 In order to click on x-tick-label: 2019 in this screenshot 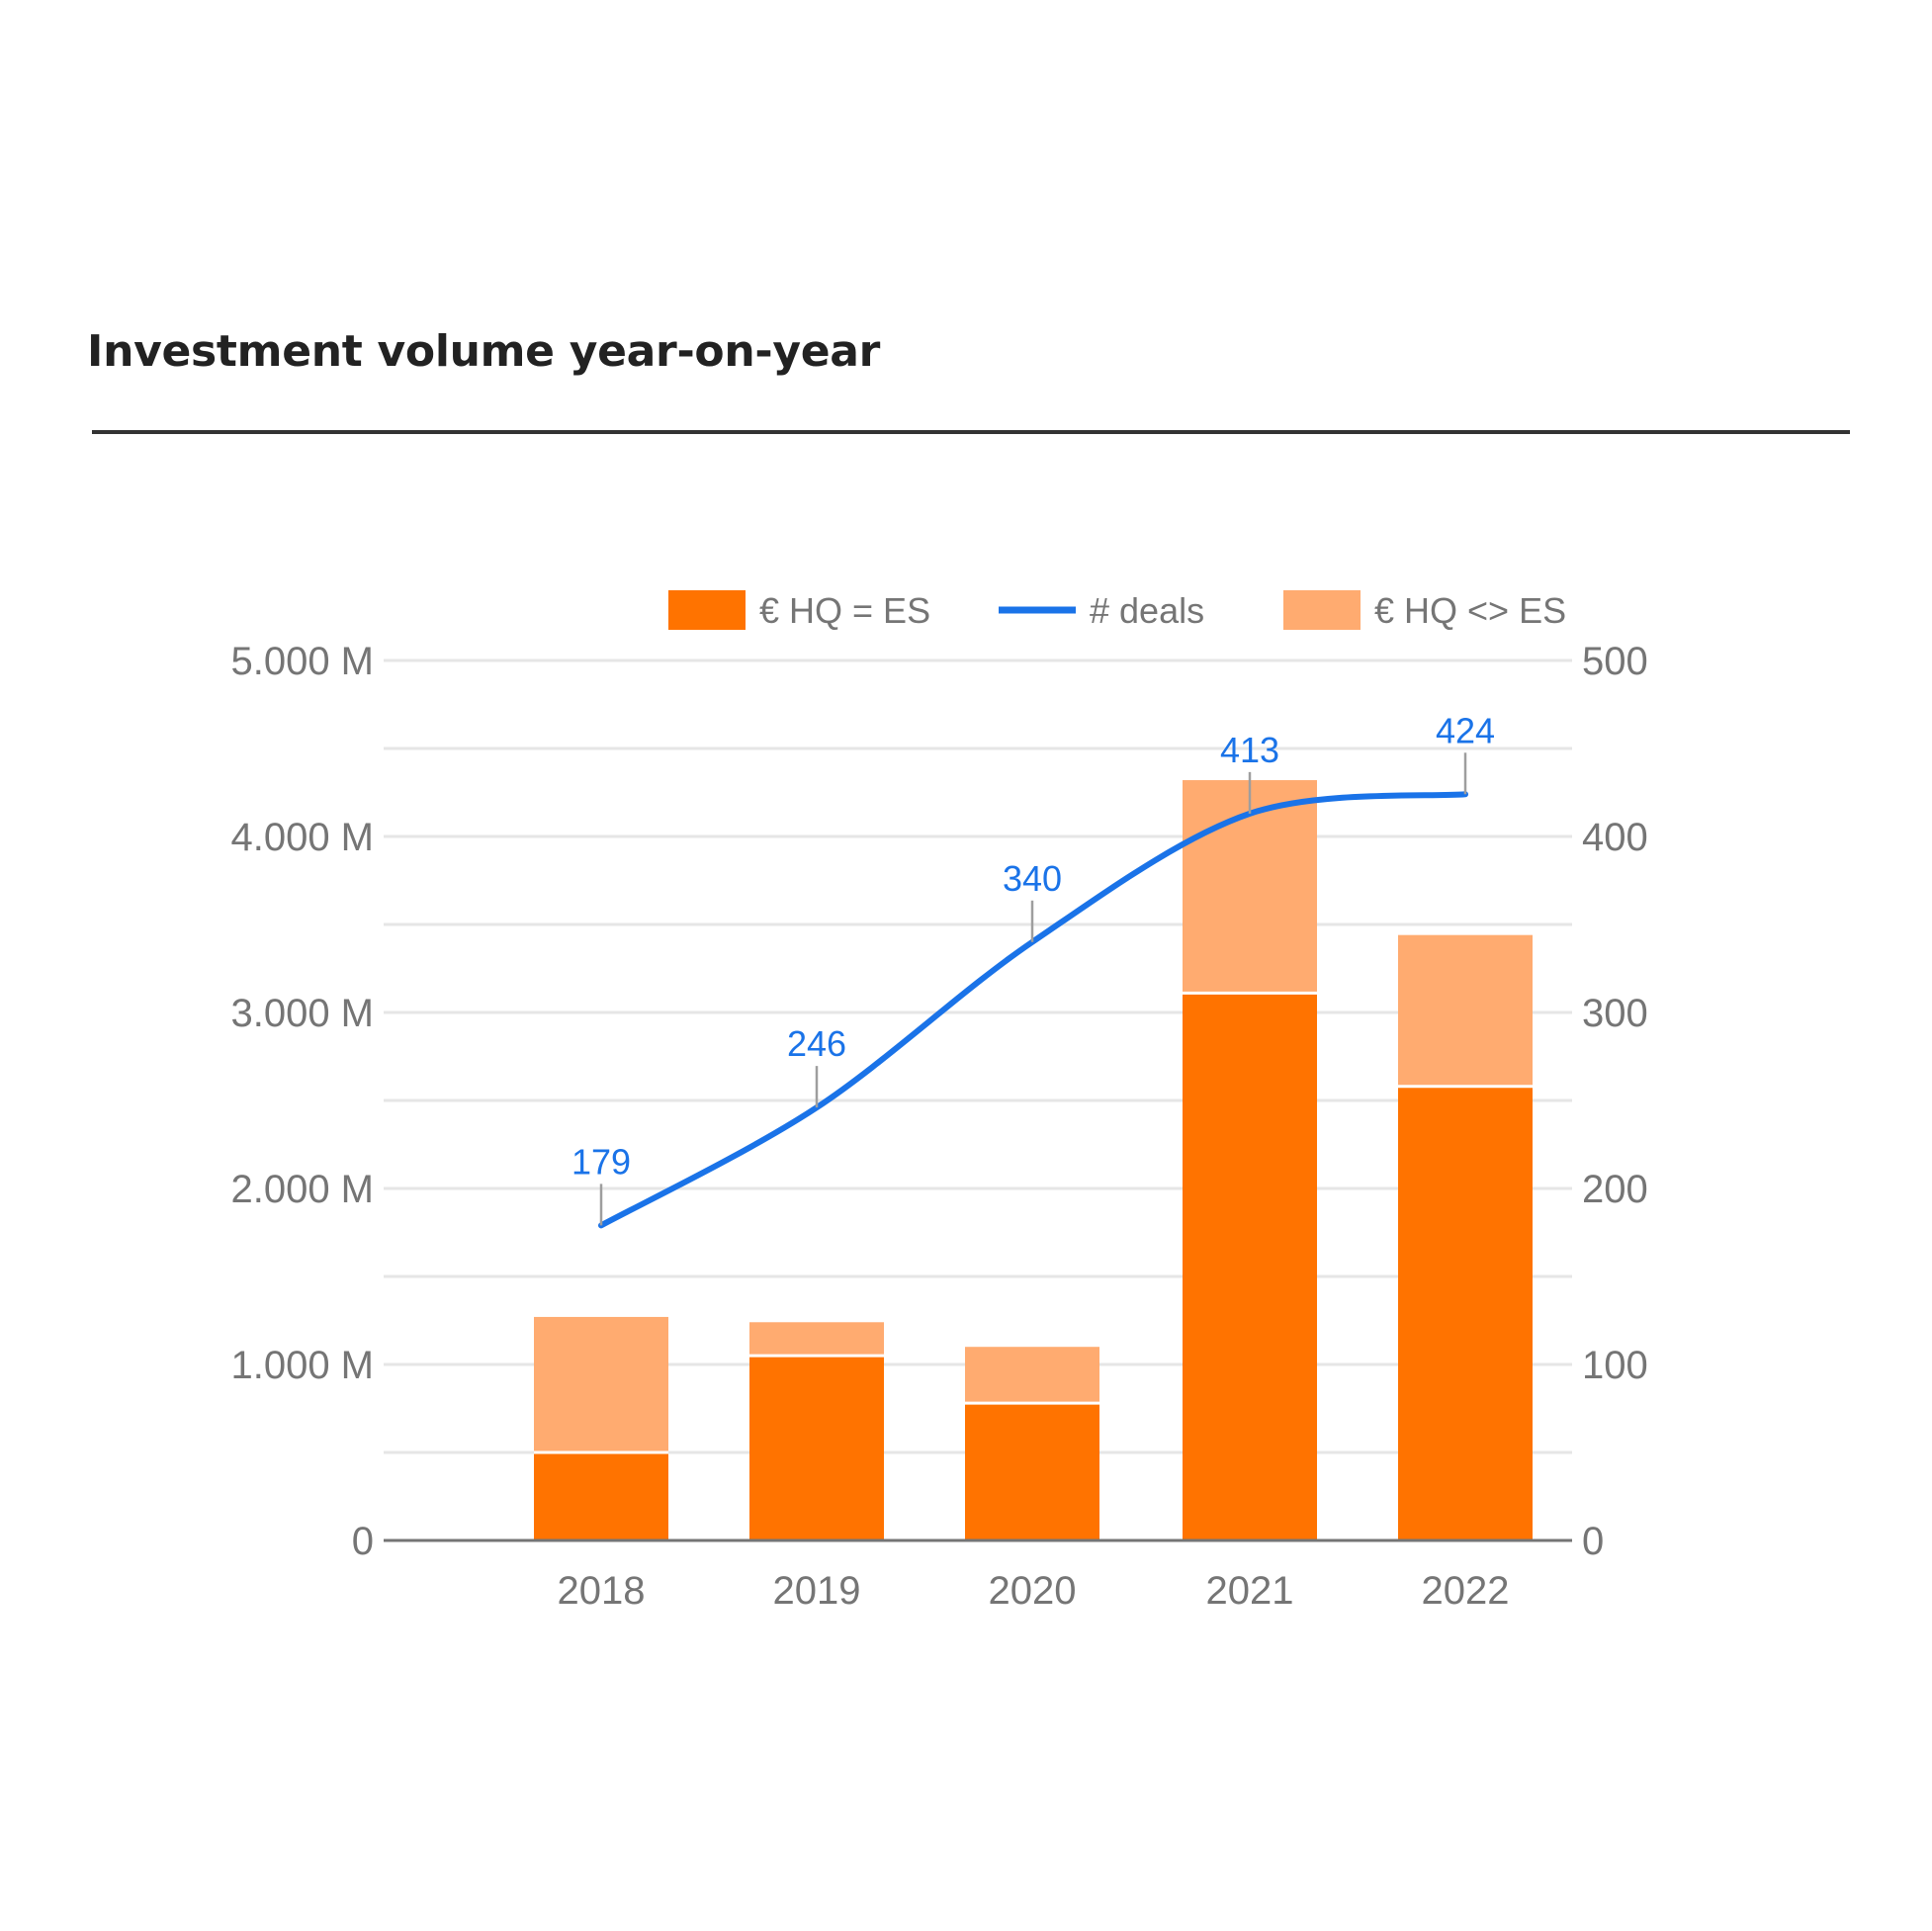, I will do `click(817, 1591)`.